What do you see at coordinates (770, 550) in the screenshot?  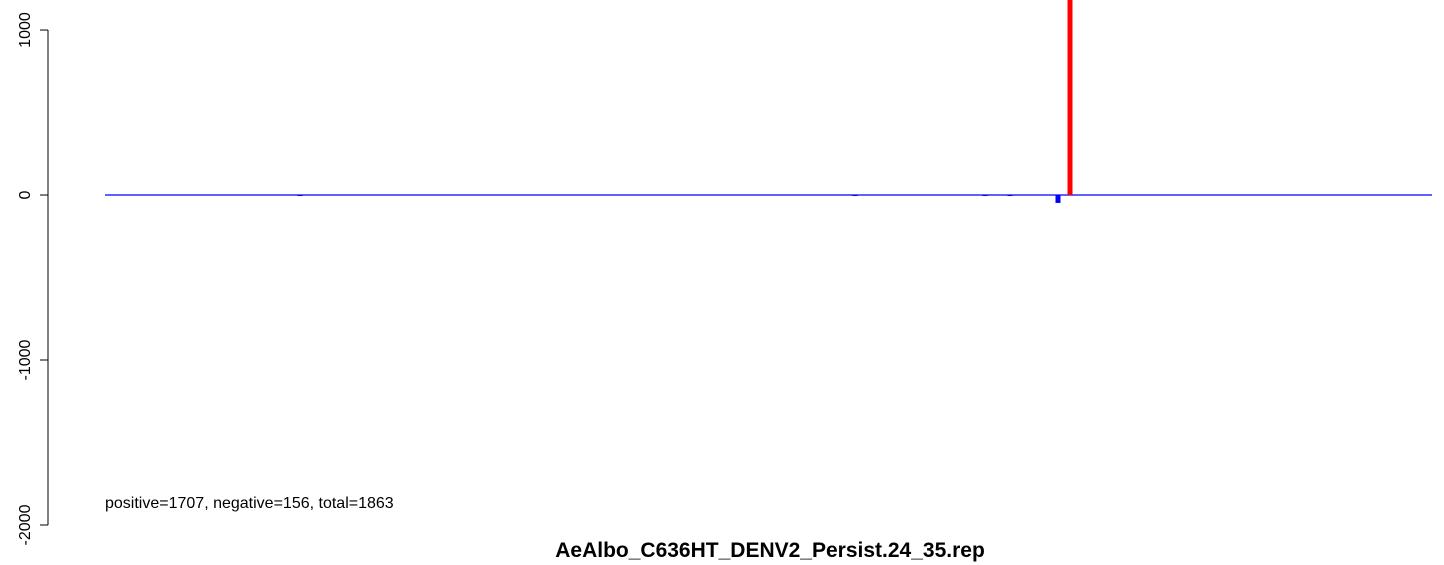 I see `chart-title: AeAlbo_C636HT_DENV2_Persist.24_35.rep` at bounding box center [770, 550].